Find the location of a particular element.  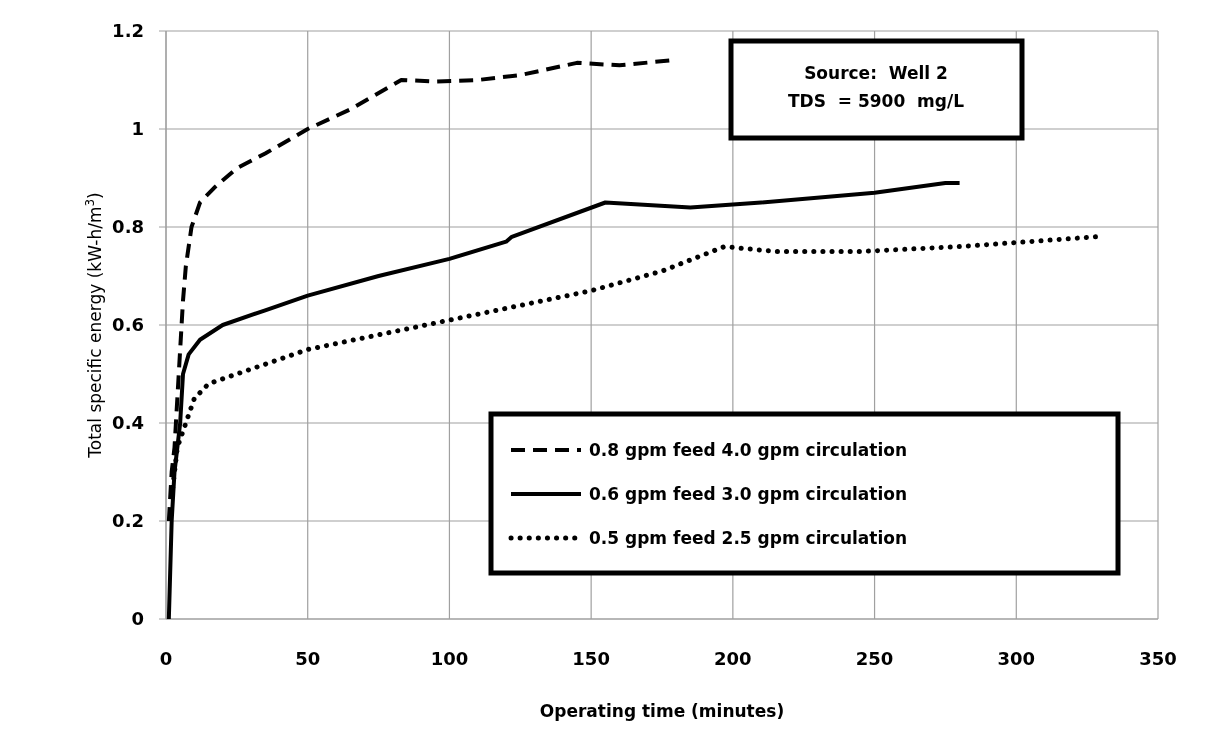

y-tick-label: 0.2 is located at coordinates (128, 520).